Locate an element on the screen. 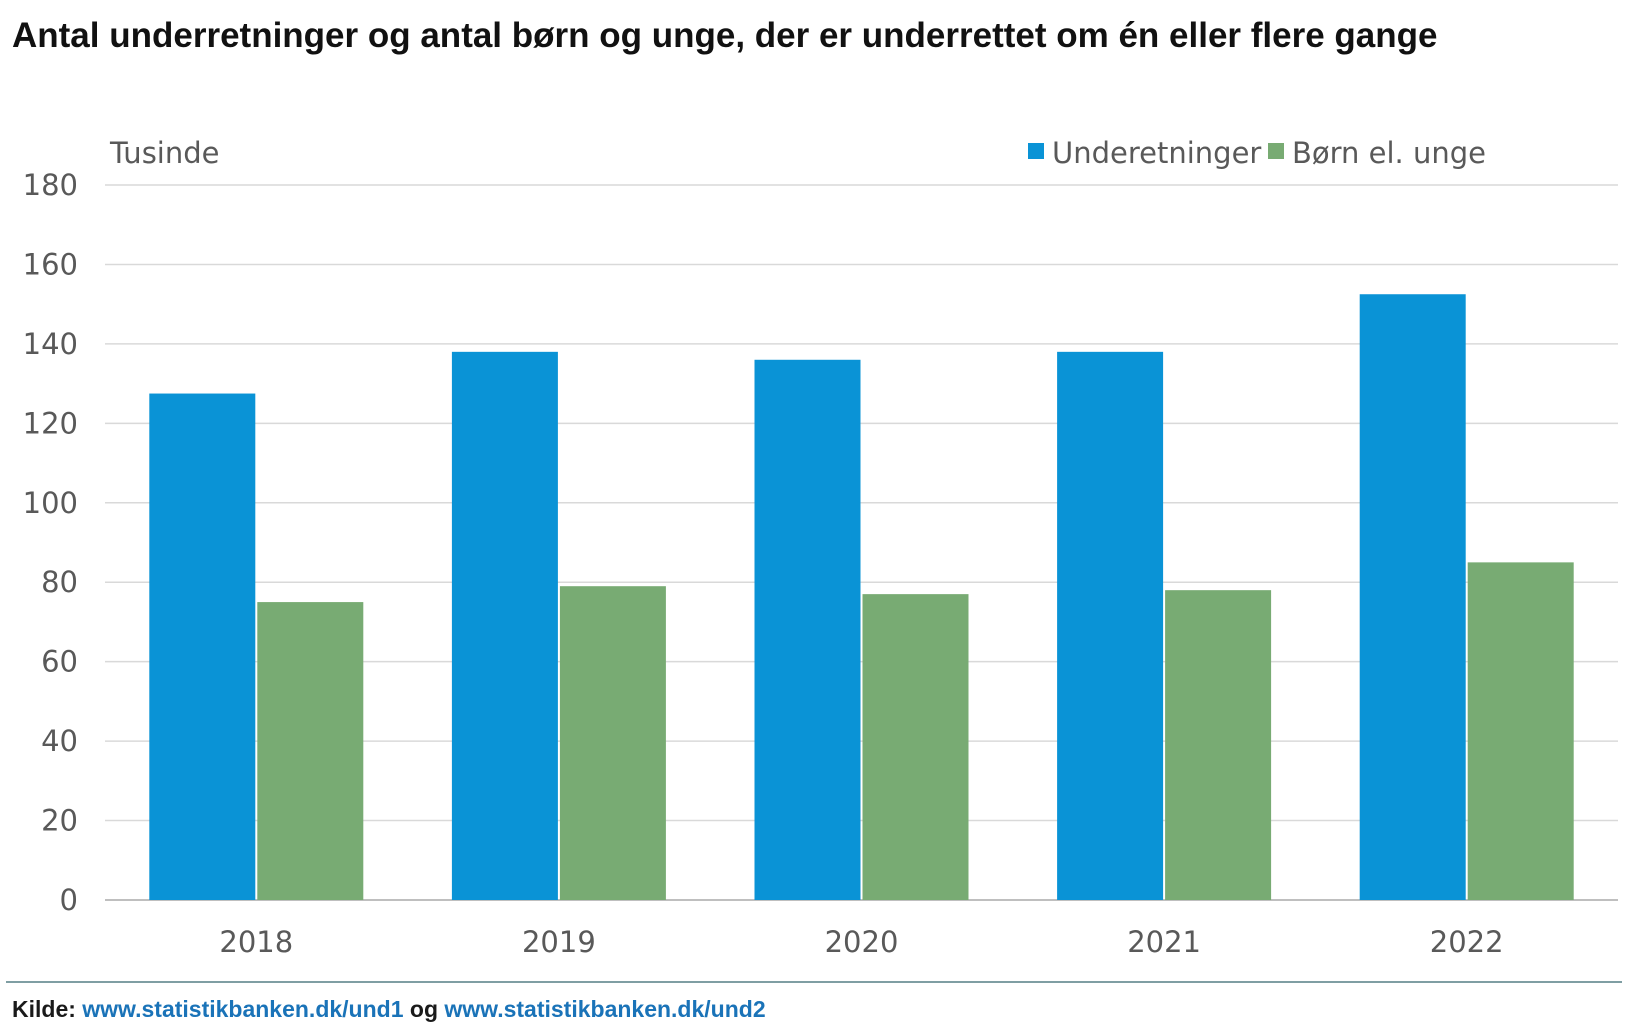  legend-label-series-2: Børn el. unge is located at coordinates (1389, 153).